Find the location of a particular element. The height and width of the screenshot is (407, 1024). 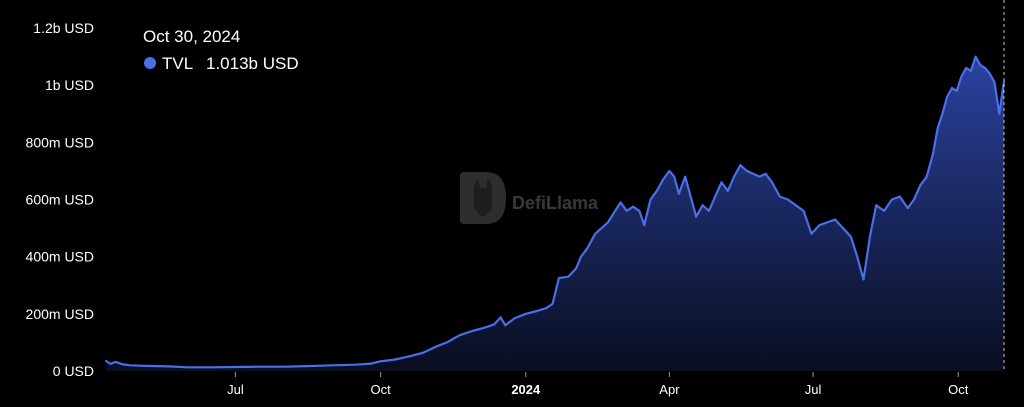

y-tick-label: 800m USD is located at coordinates (60, 142).